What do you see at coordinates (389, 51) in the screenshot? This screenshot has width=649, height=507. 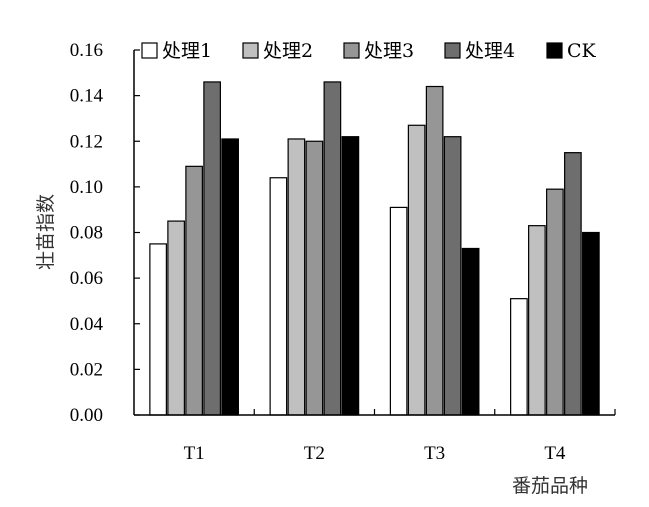 I see `legend-label-3: 处理3` at bounding box center [389, 51].